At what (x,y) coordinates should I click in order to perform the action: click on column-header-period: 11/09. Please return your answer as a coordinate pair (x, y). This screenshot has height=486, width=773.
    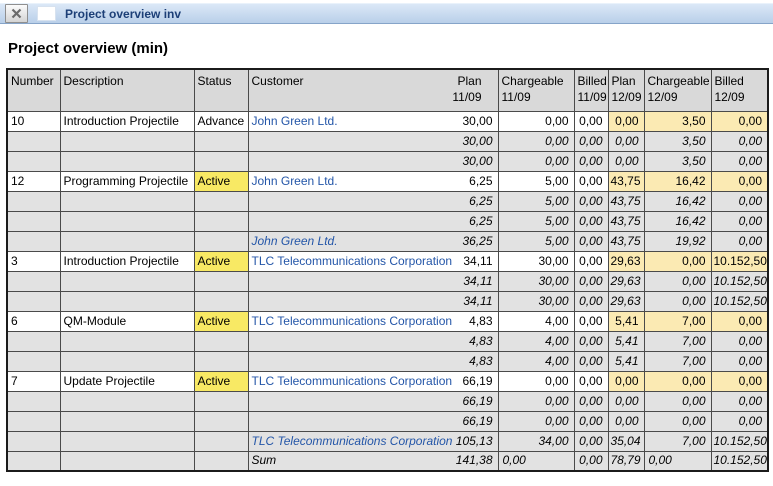
    Looking at the image, I should click on (467, 97).